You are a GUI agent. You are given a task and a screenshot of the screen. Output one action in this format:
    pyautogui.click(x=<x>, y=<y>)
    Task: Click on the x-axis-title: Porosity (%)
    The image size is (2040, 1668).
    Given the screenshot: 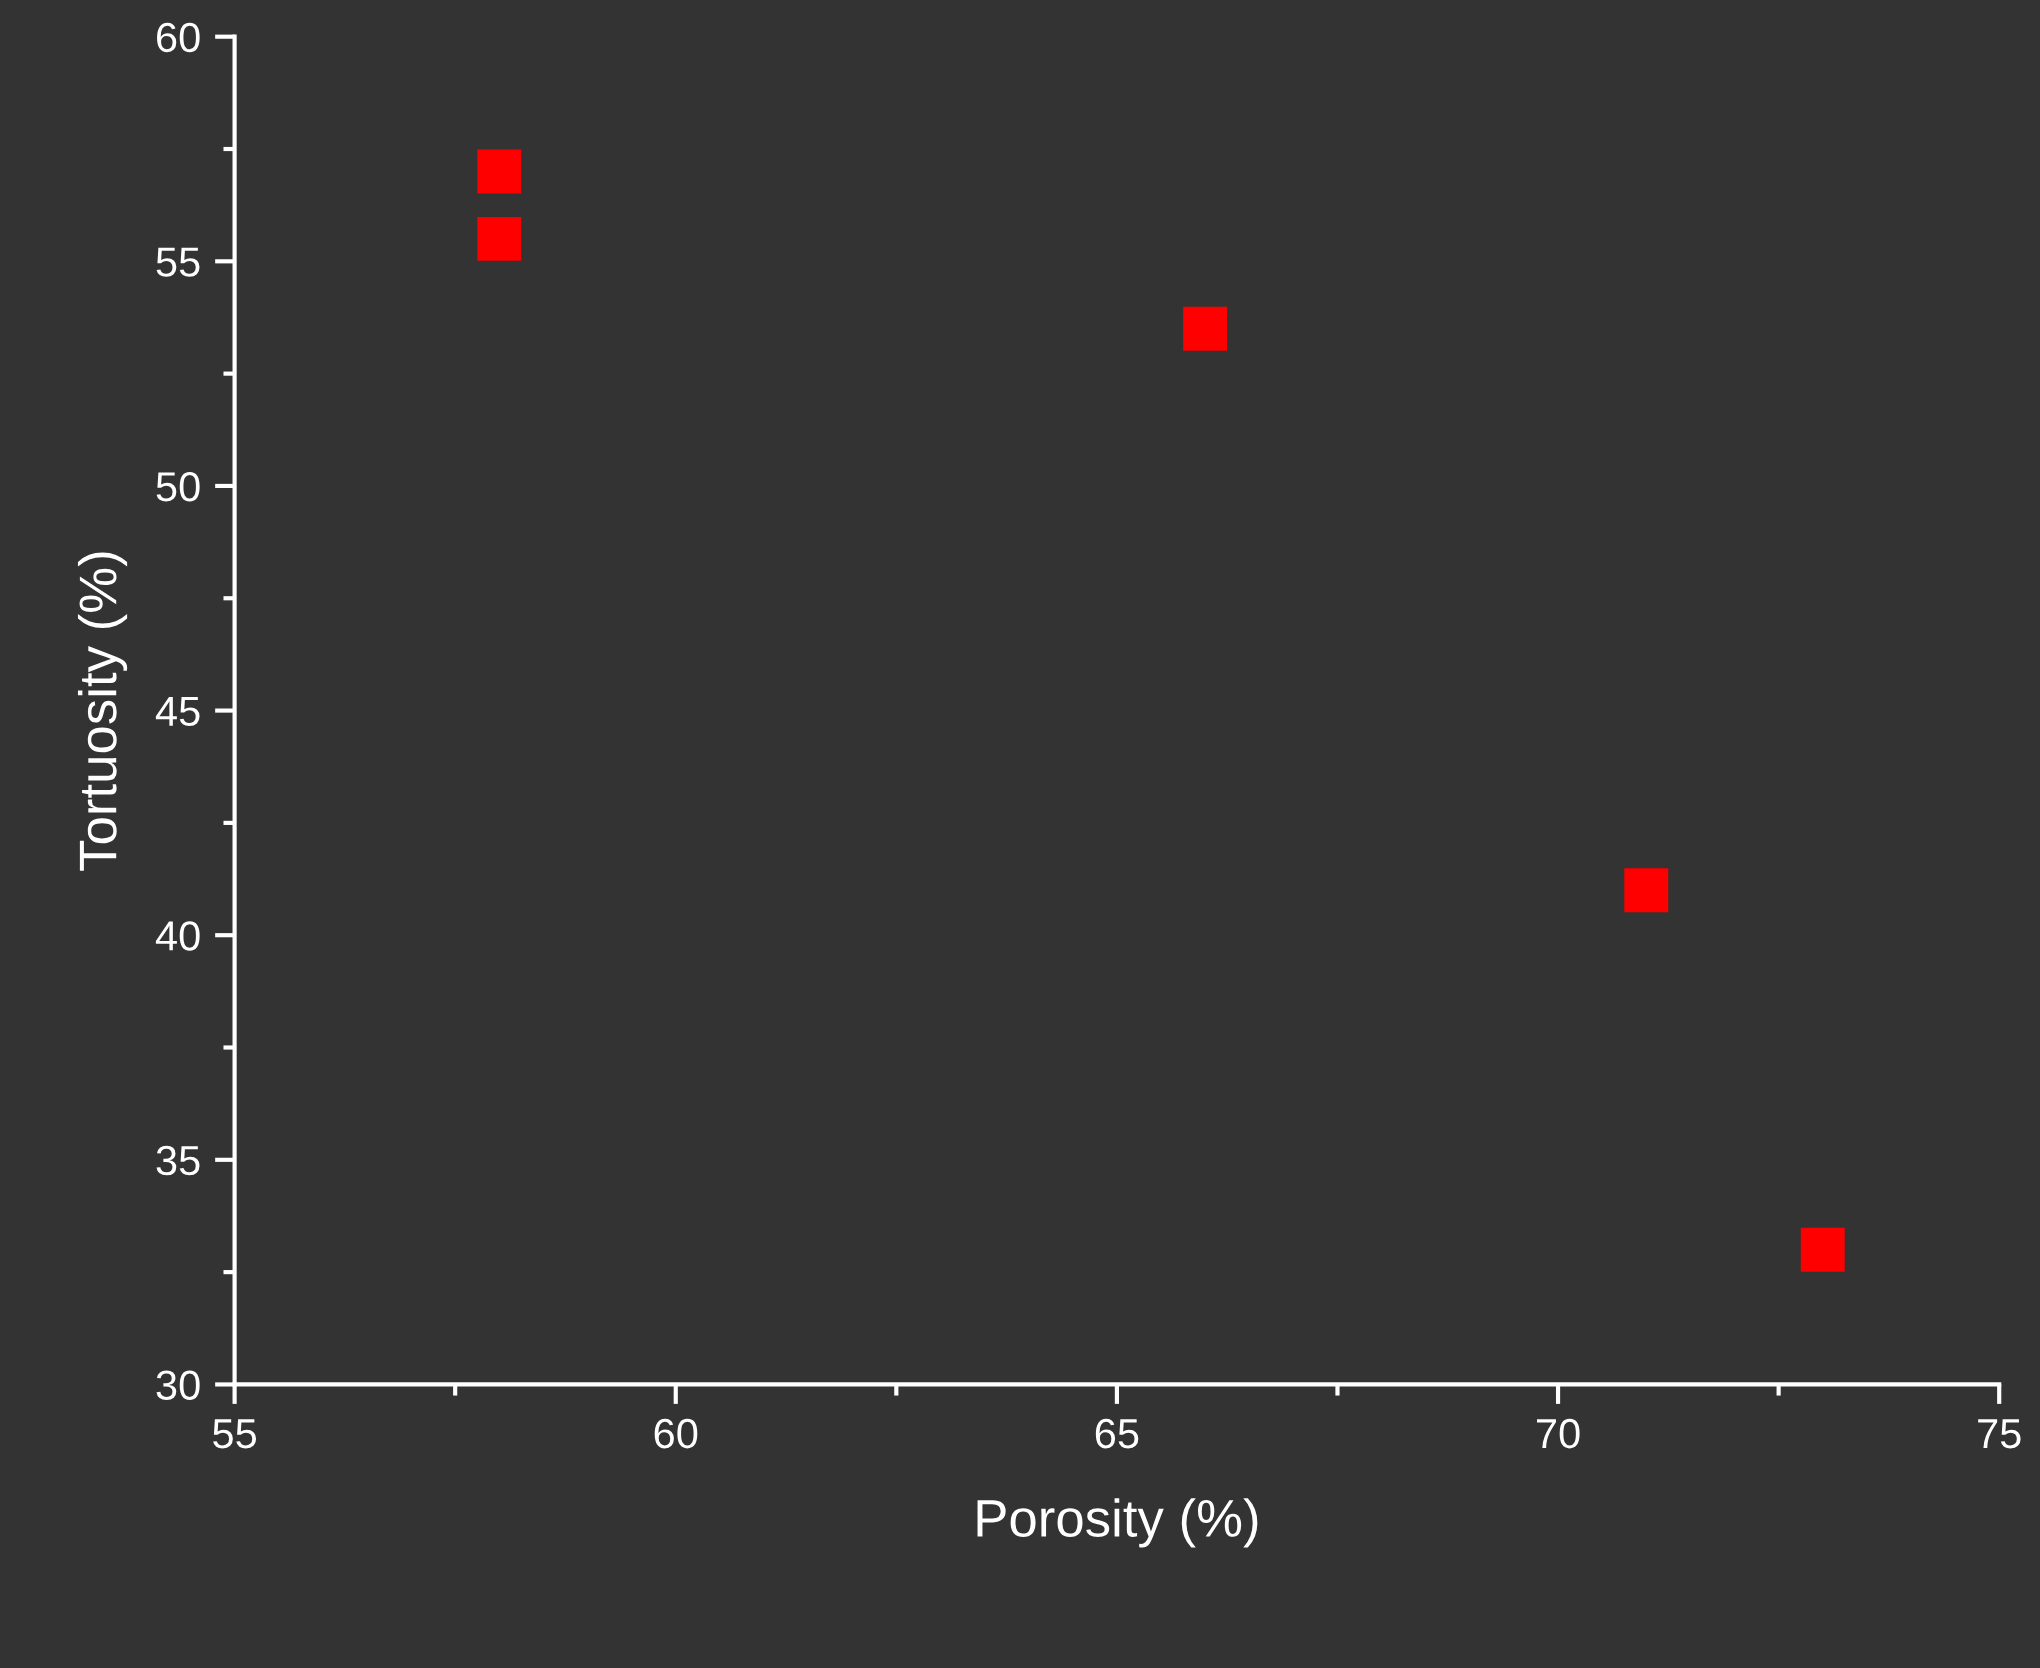 What is the action you would take?
    pyautogui.click(x=1117, y=1523)
    